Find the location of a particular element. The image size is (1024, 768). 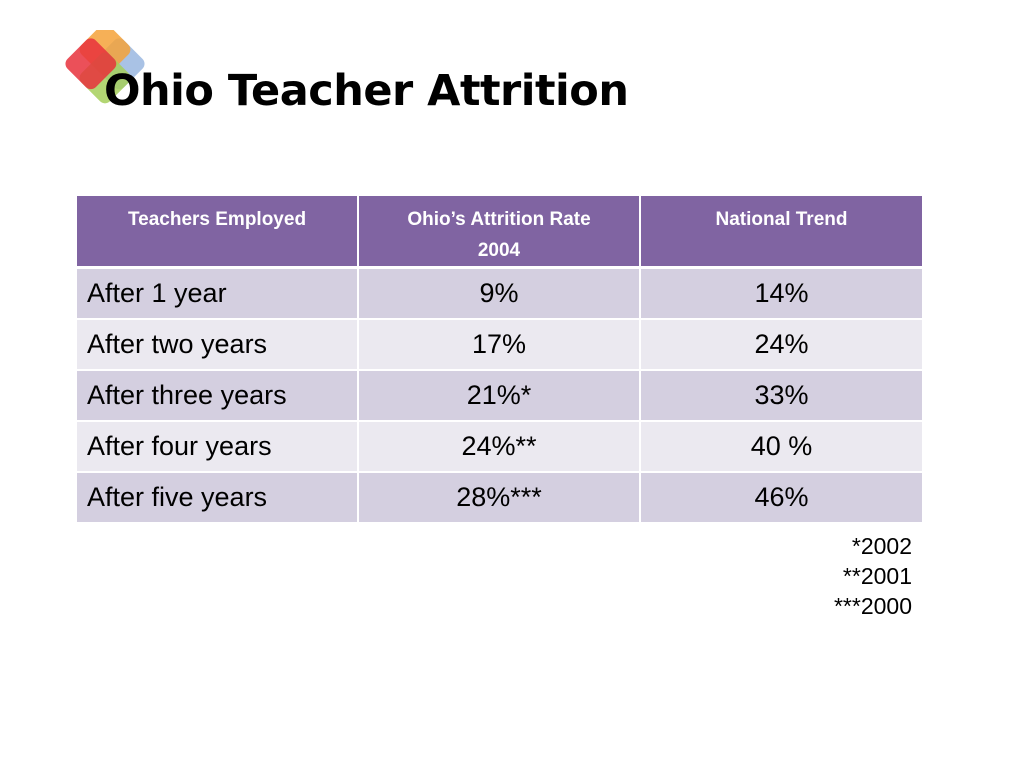

ohio-rate-cell: 24%** is located at coordinates (499, 446).